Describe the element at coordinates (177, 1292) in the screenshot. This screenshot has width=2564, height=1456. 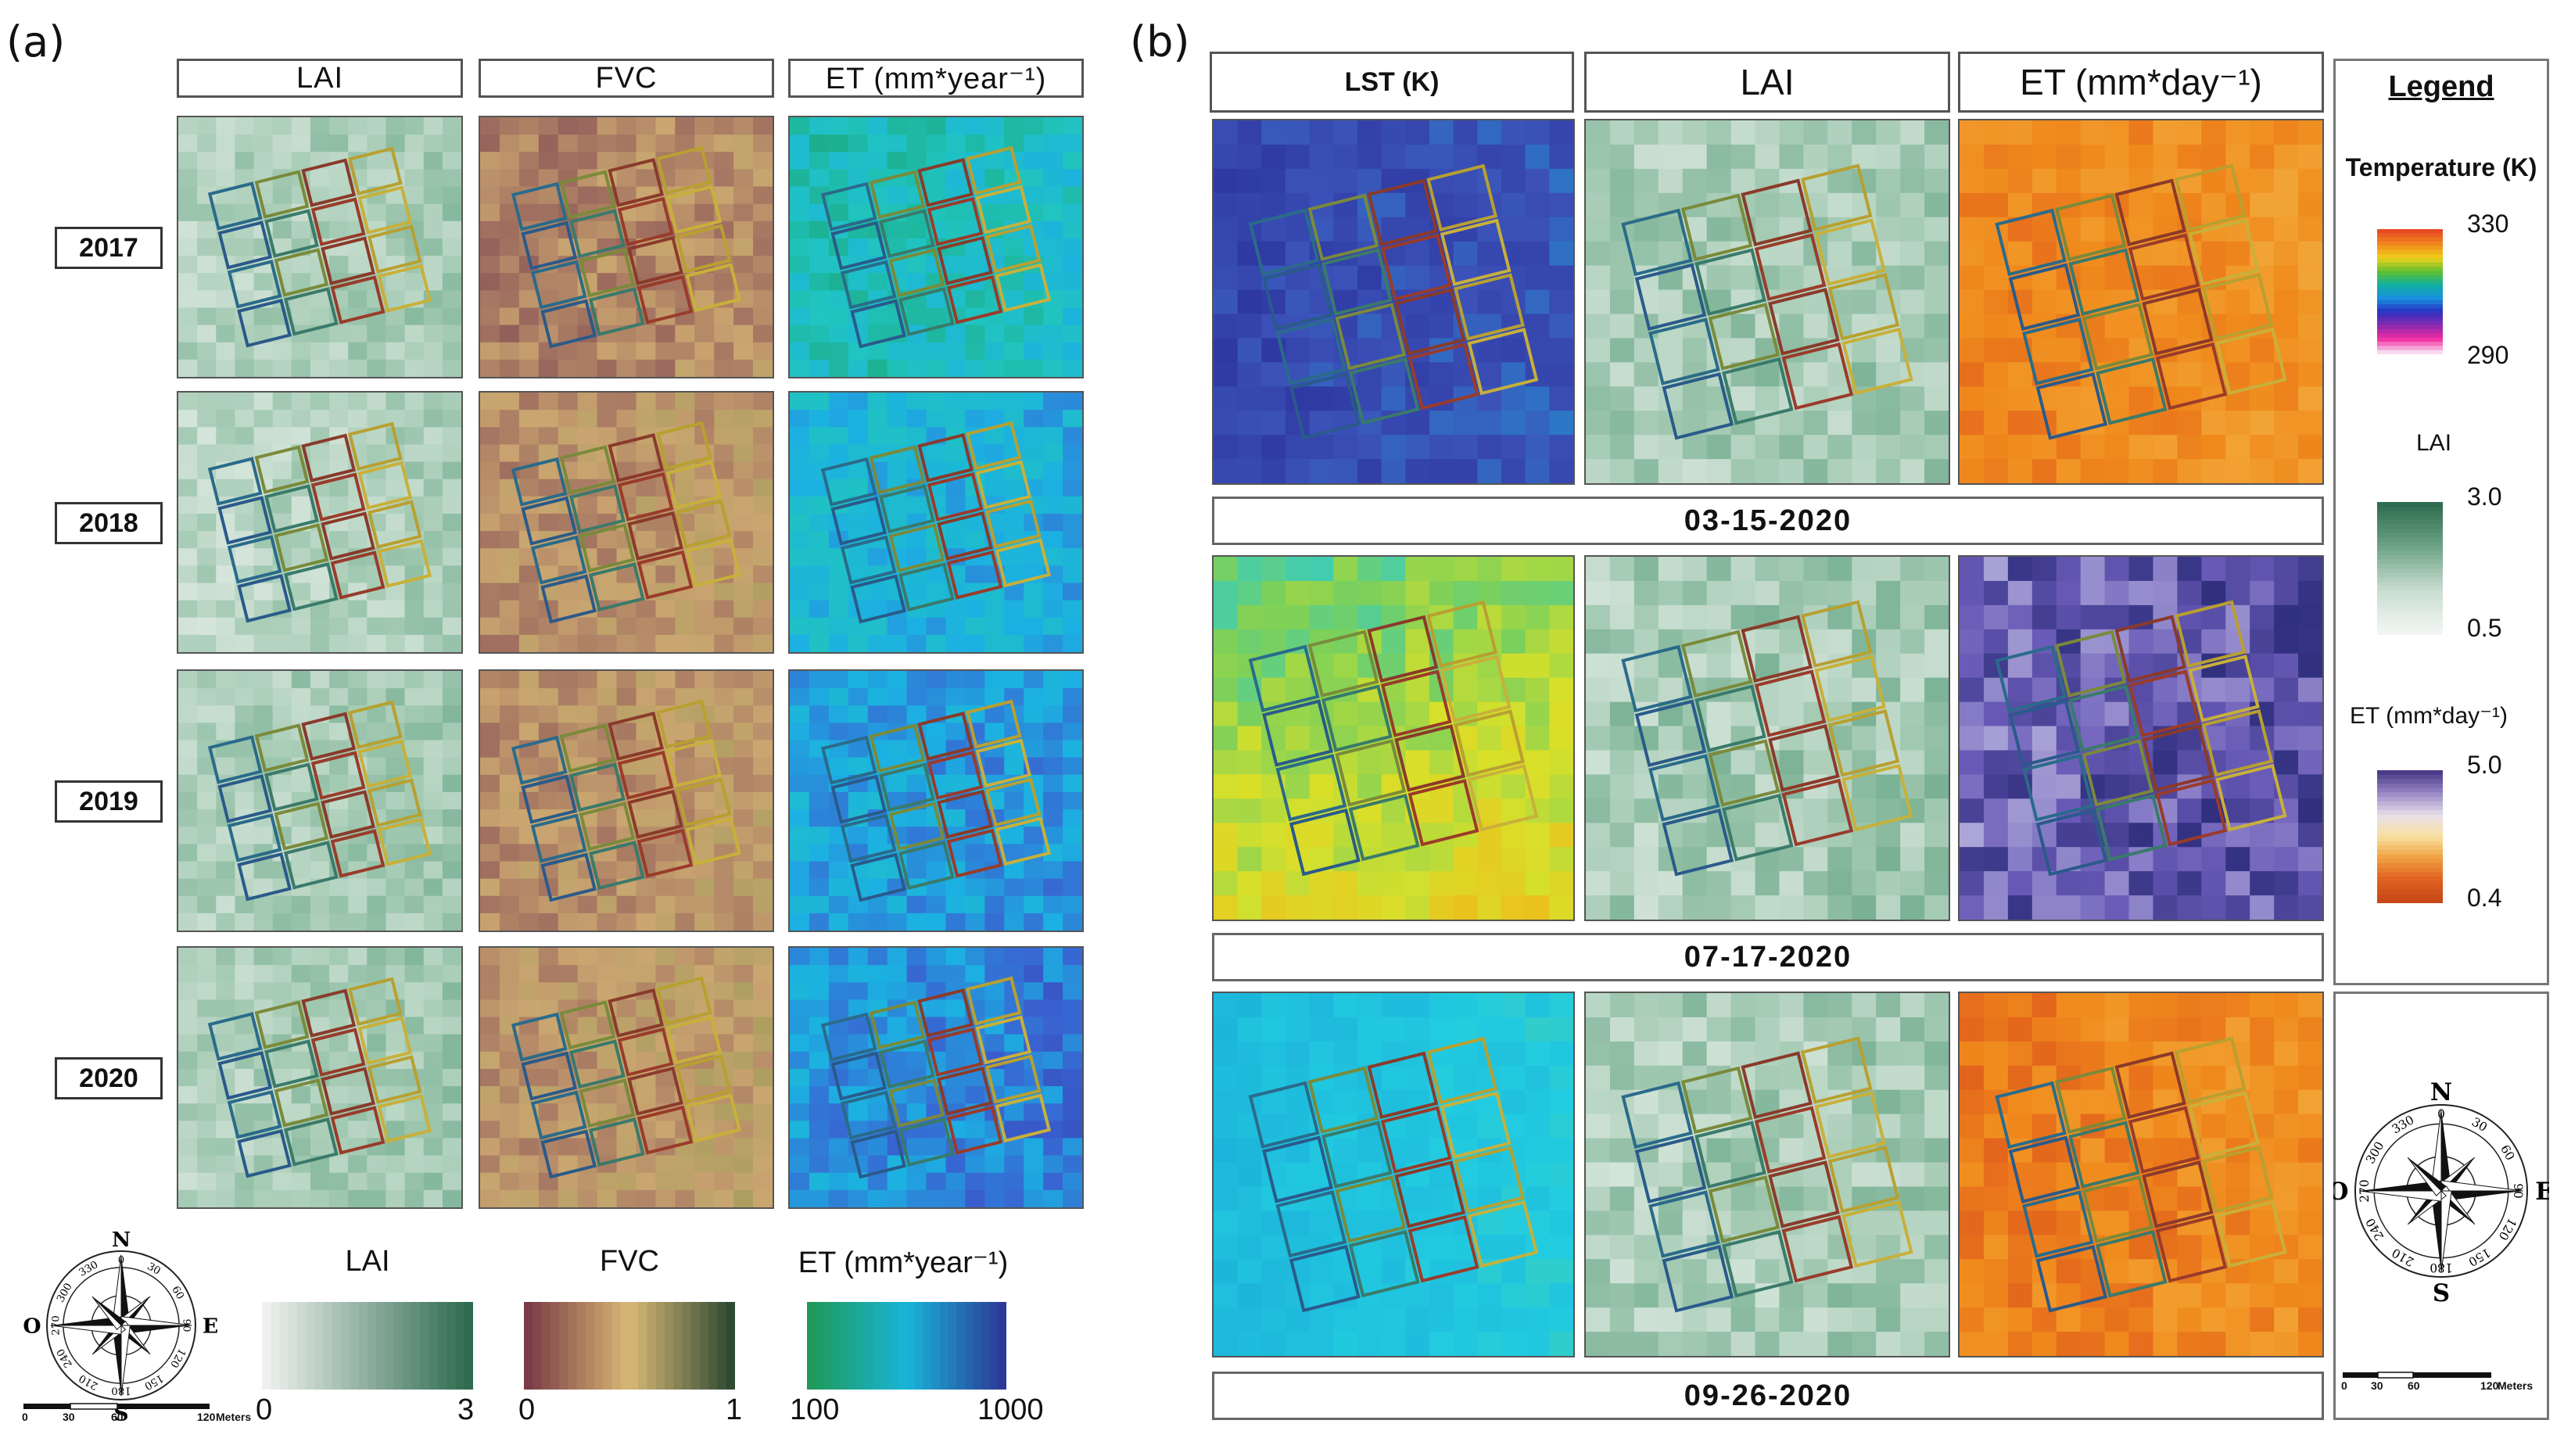
I see `compass-a-degree-60: 60` at that location.